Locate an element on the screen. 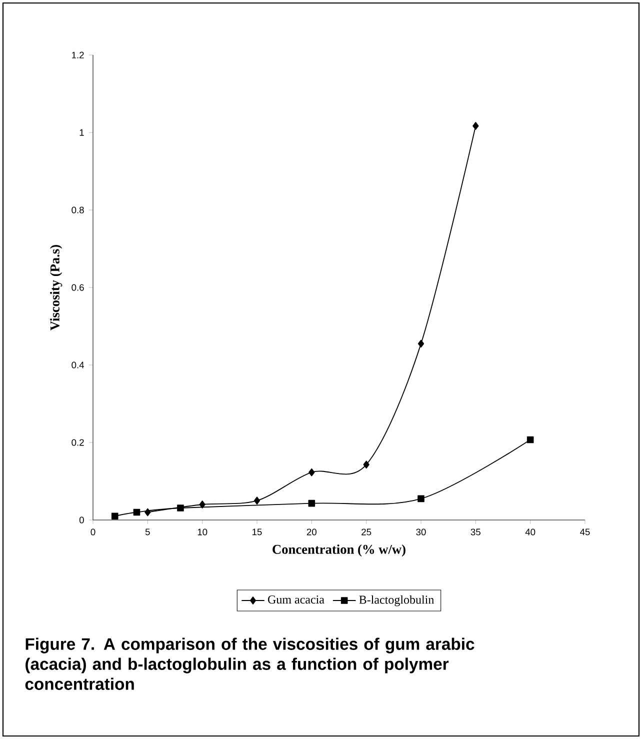 The image size is (642, 739). y-axis-title: Viscosity (Pa.s) is located at coordinates (56, 287).